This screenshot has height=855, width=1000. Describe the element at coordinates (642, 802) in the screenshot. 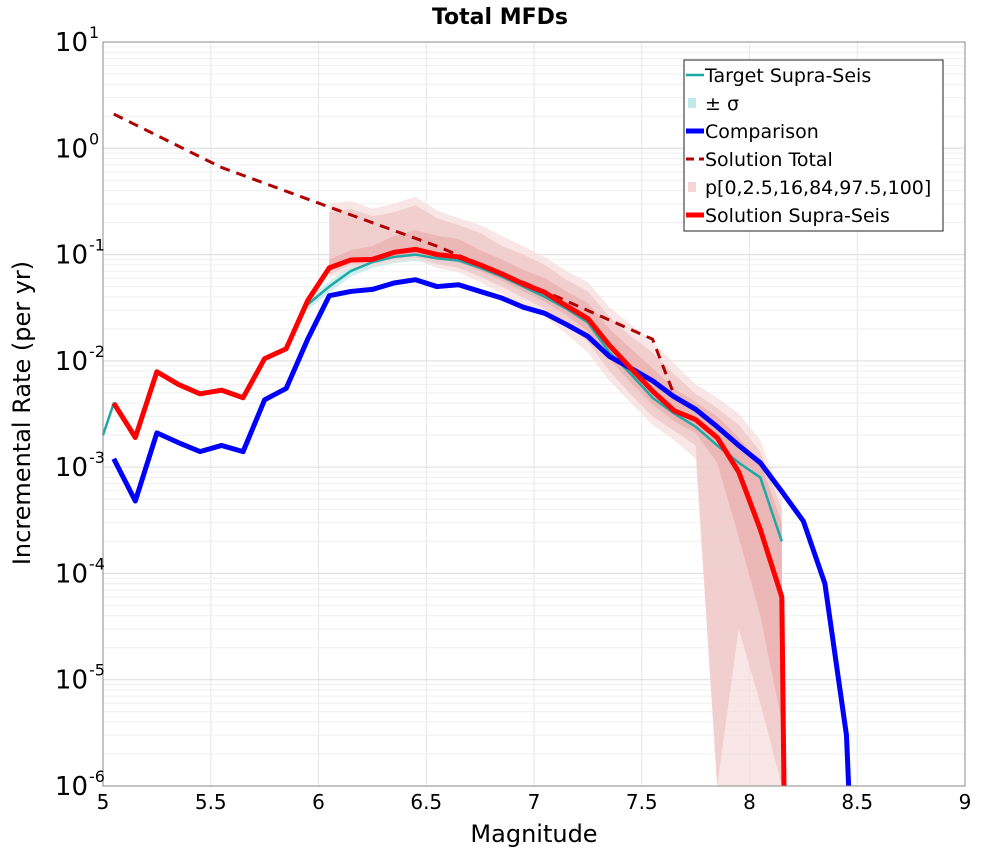

I see `x-tick-label: 7.5` at that location.